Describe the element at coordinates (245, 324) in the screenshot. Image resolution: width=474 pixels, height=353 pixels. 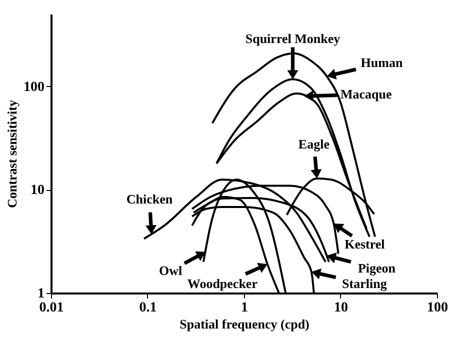
I see `x-axis-title: Spatial frequency (cpd)` at that location.